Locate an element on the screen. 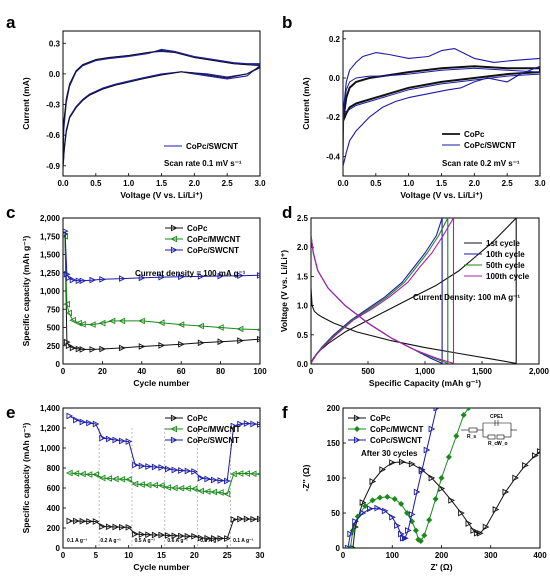 The image size is (550, 585). y-tick-label: 0.0 is located at coordinates (55, 74).